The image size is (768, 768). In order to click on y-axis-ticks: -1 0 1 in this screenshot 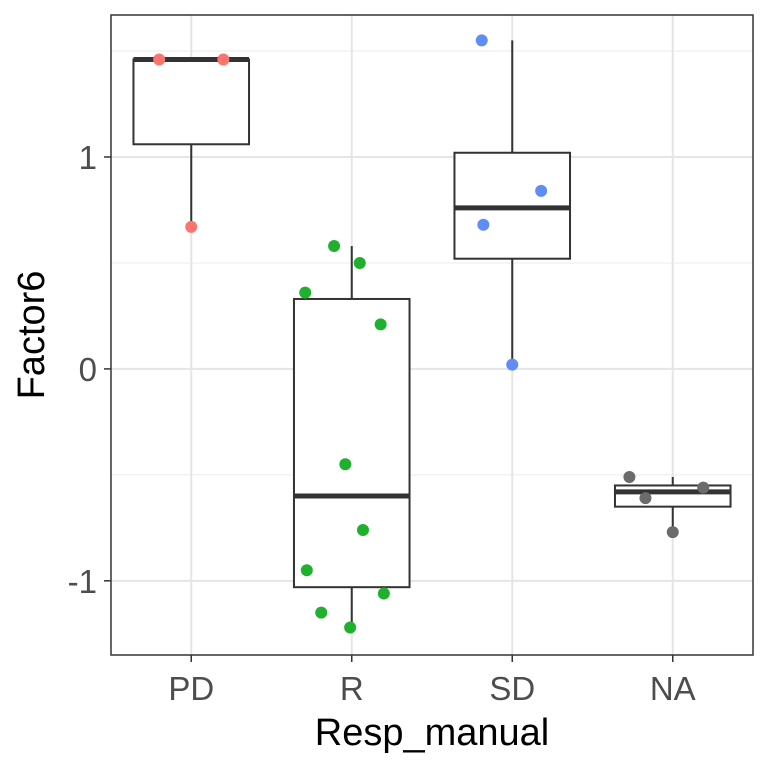, I will do `click(89, 369)`.